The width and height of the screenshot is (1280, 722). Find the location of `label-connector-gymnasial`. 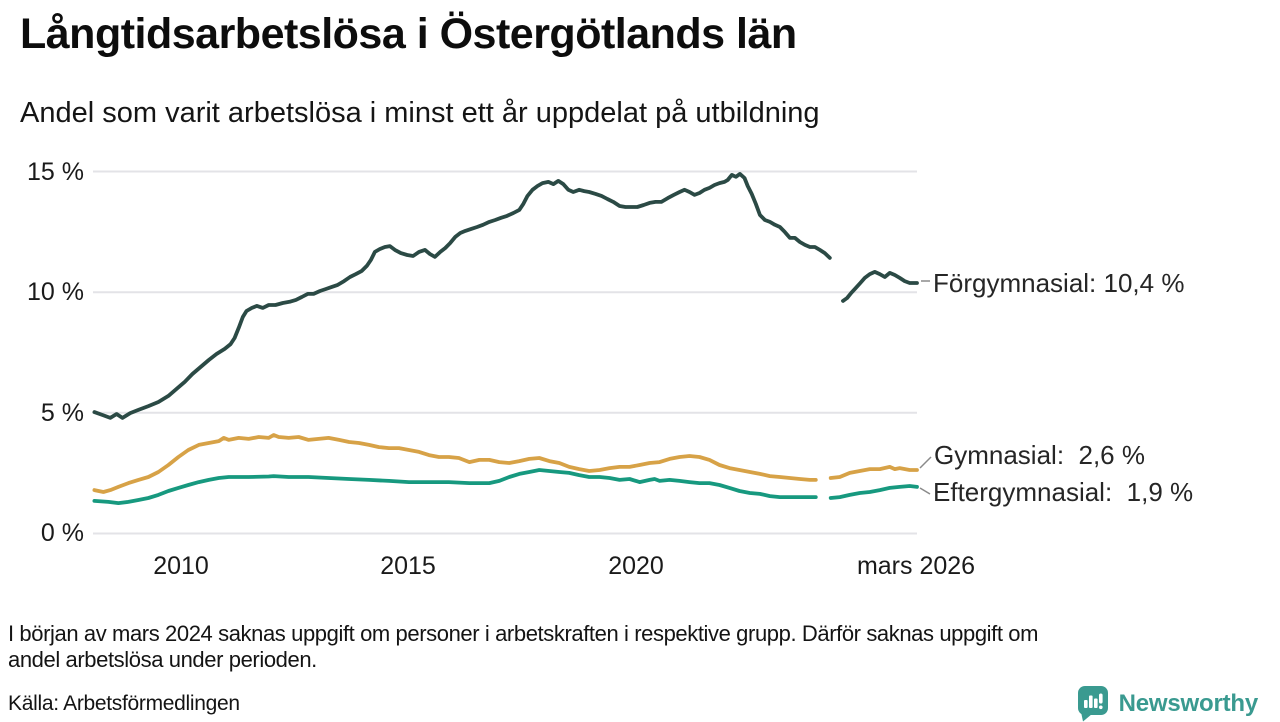

label-connector-gymnasial is located at coordinates (925, 462).